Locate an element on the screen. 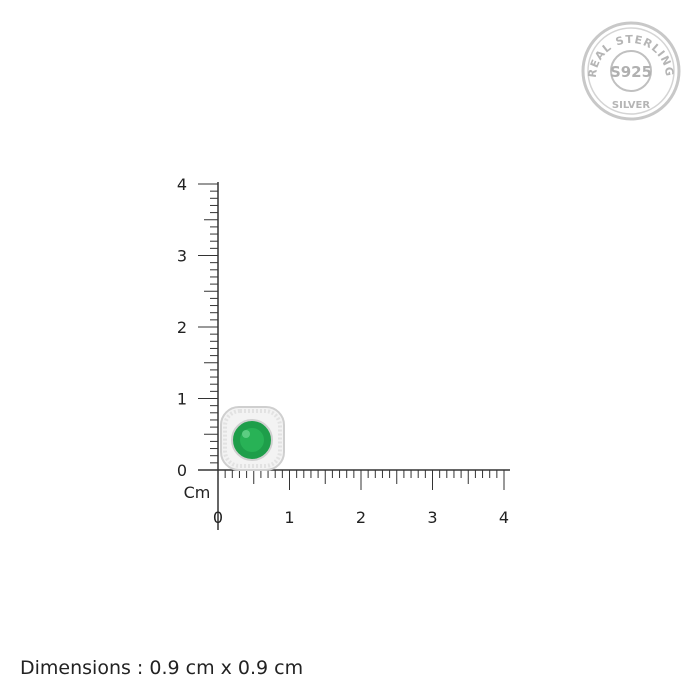  y-tick-label: 0 is located at coordinates (182, 470).